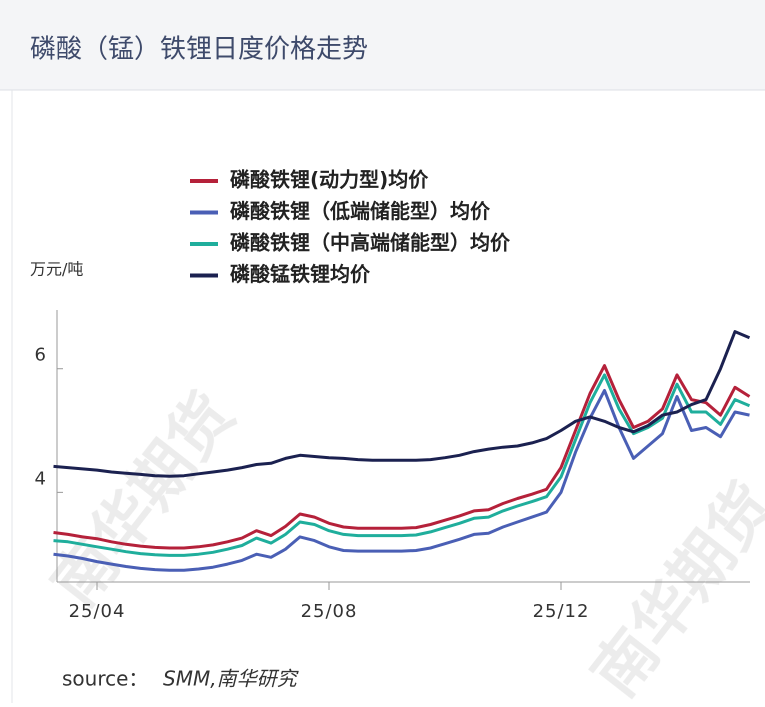  Describe the element at coordinates (370, 243) in the screenshot. I see `legend-label: 磷酸铁锂（中高端储能型）均价` at that location.